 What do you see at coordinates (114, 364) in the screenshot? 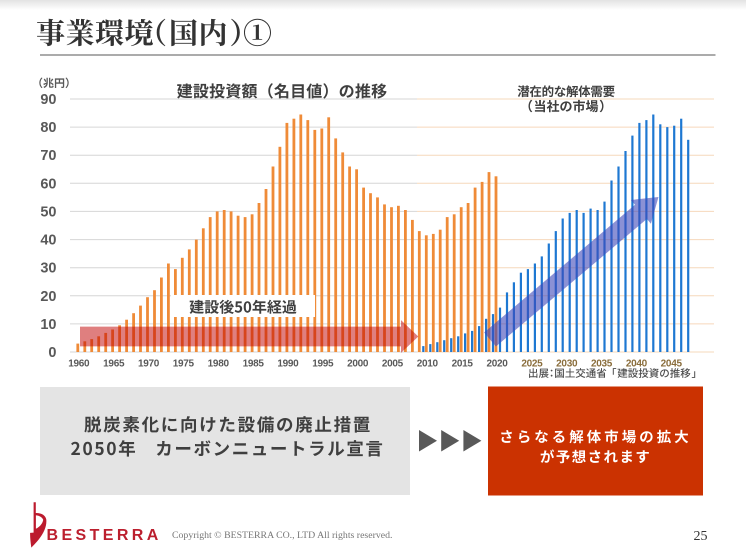
I see `svg-text: 1965` at bounding box center [114, 364].